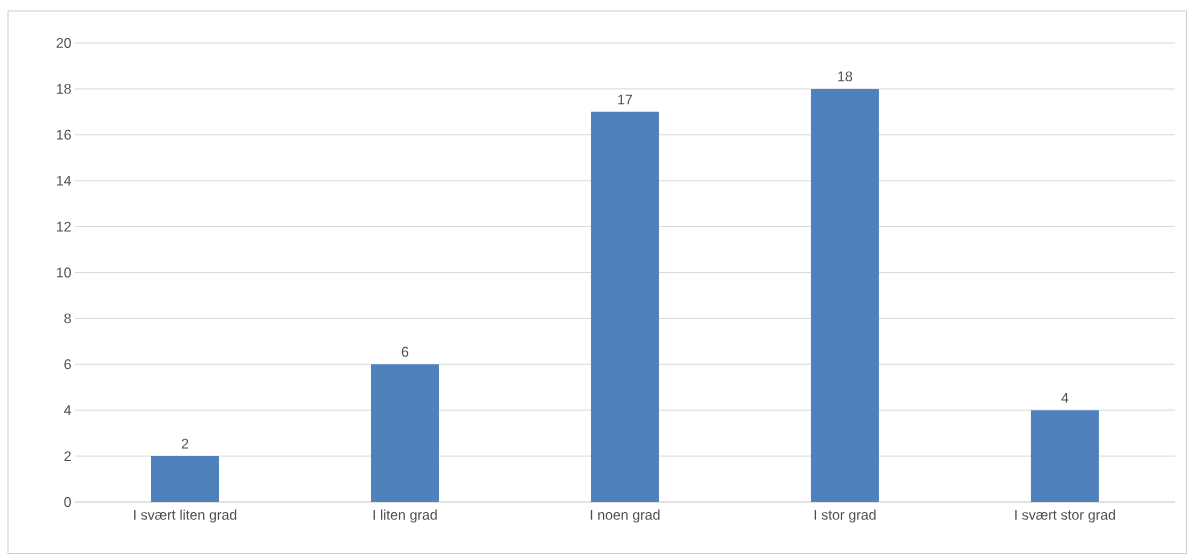 This screenshot has height=554, width=1187. What do you see at coordinates (845, 76) in the screenshot?
I see `data-label: 18` at bounding box center [845, 76].